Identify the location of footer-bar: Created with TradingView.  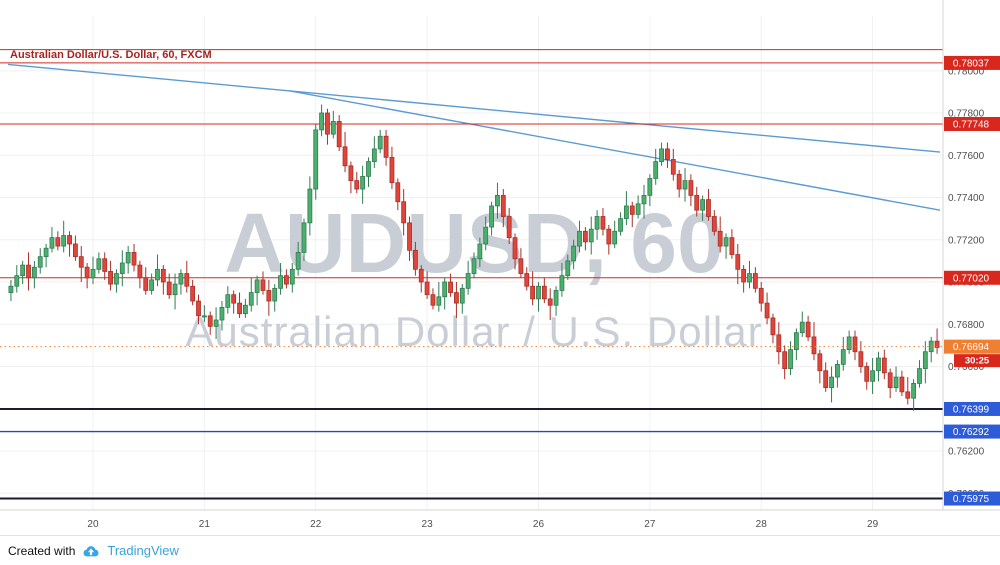
(500, 550).